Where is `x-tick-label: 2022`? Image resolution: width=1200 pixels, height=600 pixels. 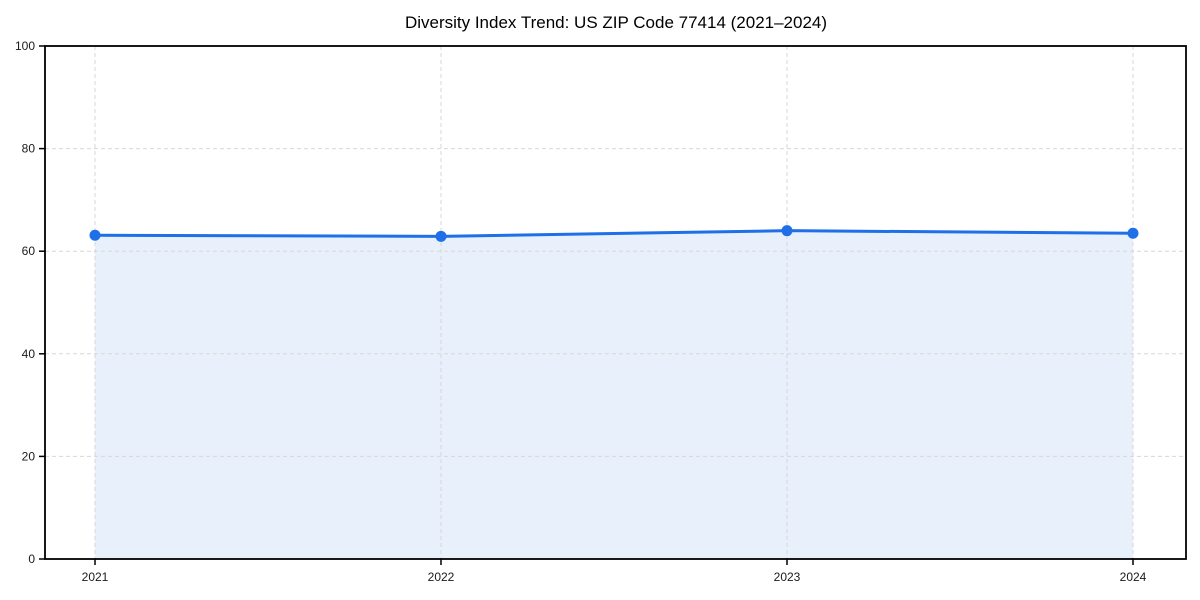
x-tick-label: 2022 is located at coordinates (441, 577).